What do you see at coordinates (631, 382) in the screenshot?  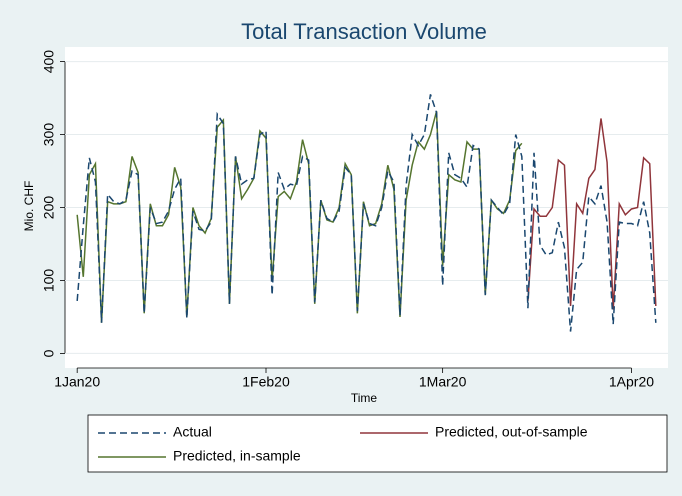 I see `x-tick-label: 1Apr20` at bounding box center [631, 382].